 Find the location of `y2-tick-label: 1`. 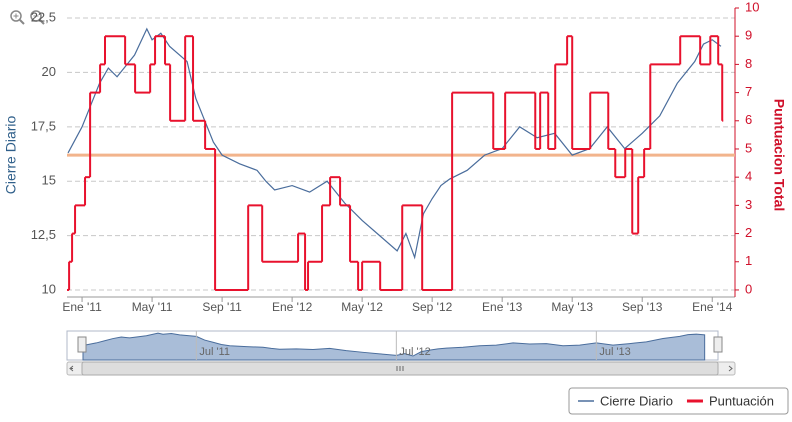

y2-tick-label: 1 is located at coordinates (748, 260).